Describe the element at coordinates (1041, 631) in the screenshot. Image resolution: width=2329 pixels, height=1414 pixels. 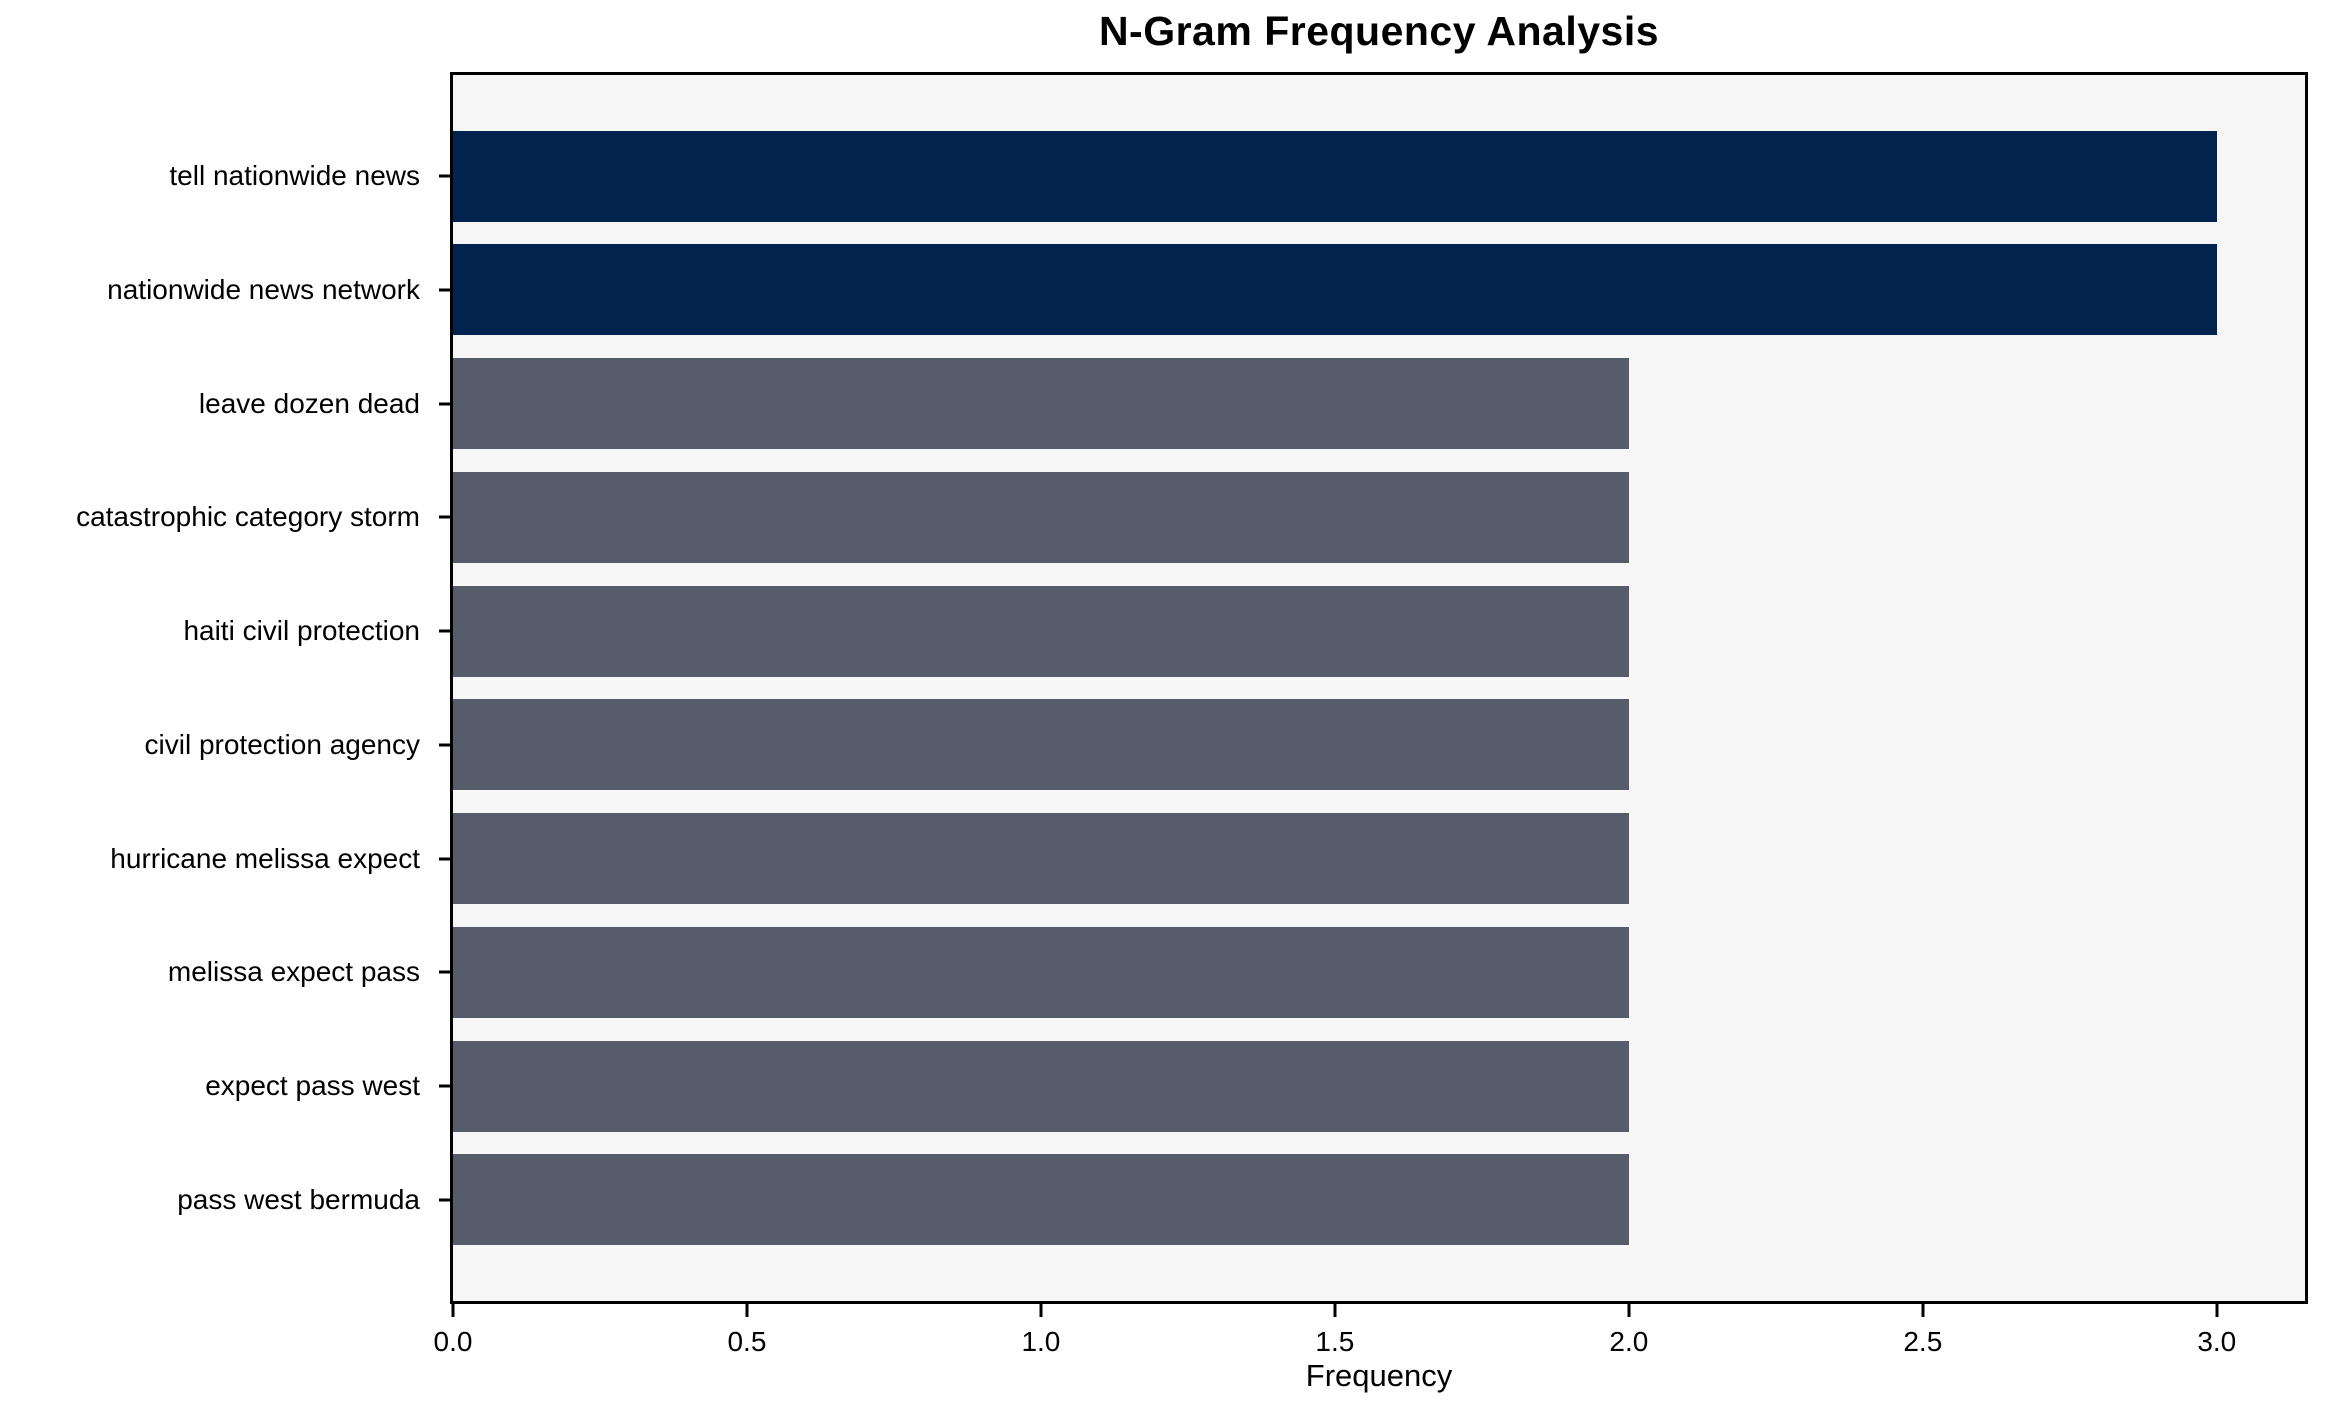
I see `bar-haiti-civil-protection` at that location.